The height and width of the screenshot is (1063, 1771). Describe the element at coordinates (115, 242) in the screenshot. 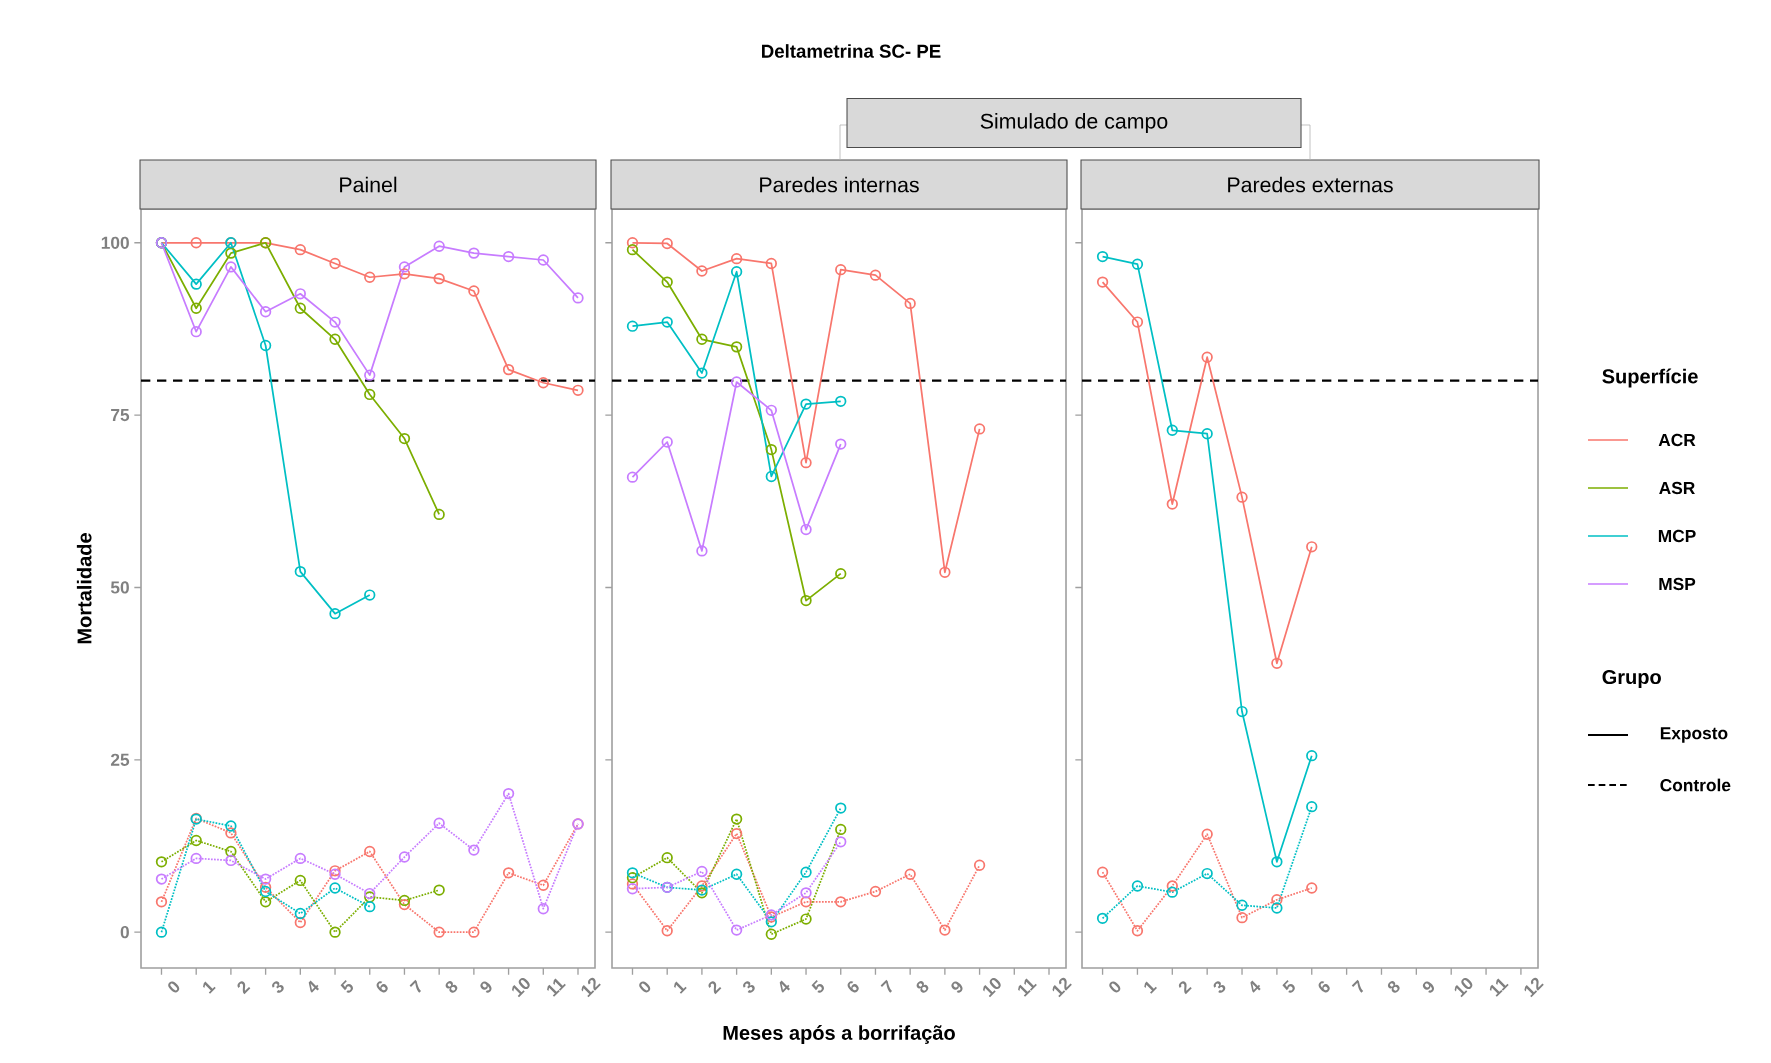

I see `y-tick-label: 100` at that location.